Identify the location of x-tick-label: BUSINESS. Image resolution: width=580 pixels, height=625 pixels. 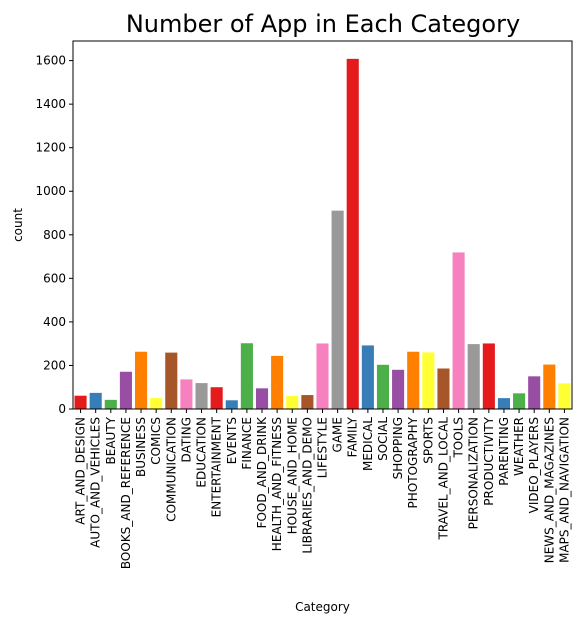
(141, 447).